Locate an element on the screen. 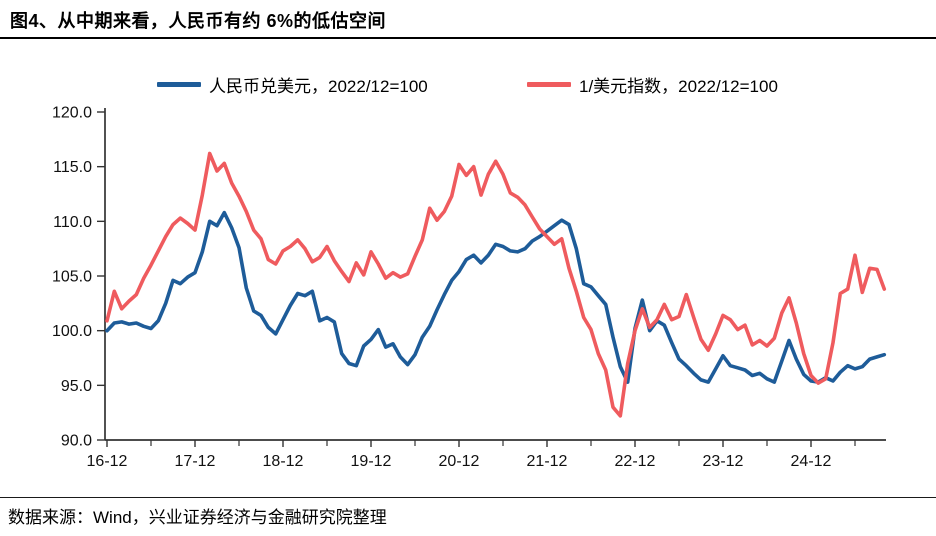  svg-text: 120.0 is located at coordinates (72, 113).